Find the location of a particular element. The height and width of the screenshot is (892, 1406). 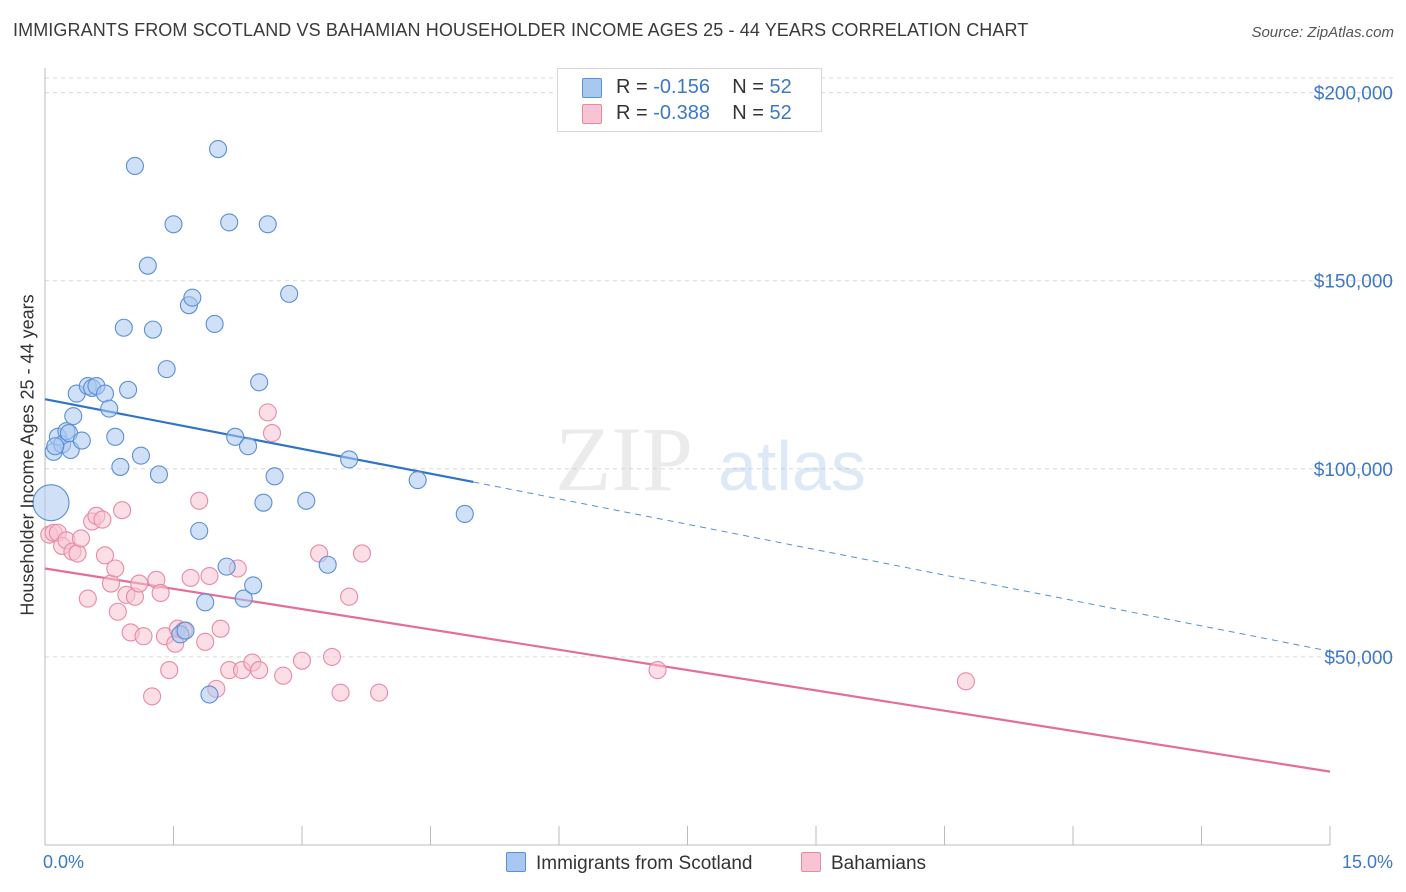

legend-item-scotland: Immigrants from Scotland is located at coordinates (629, 863).